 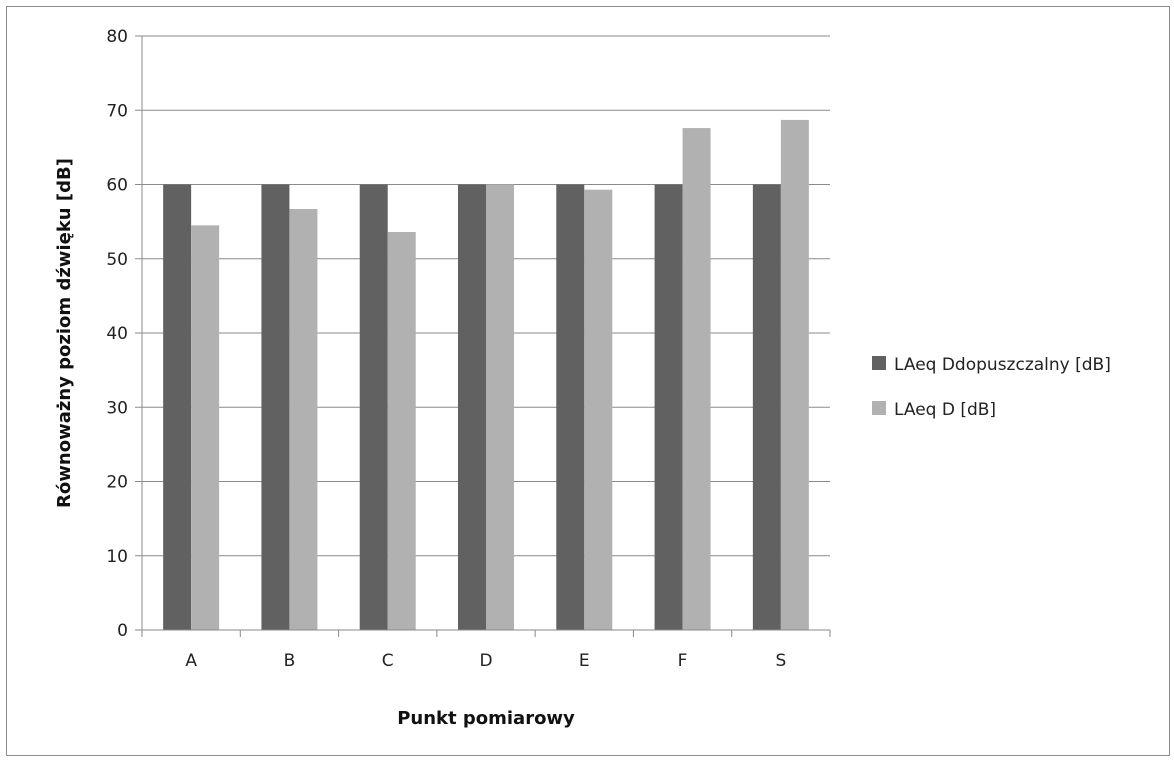 I want to click on y-tick-label: 40, so click(x=117, y=334).